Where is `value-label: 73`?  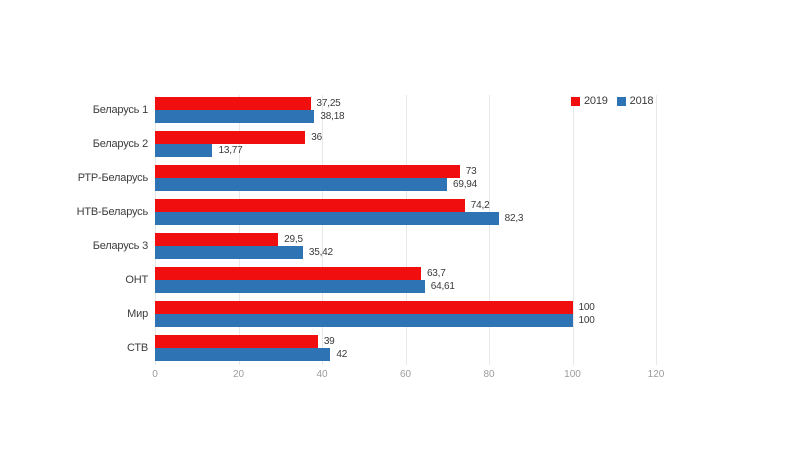 value-label: 73 is located at coordinates (471, 171).